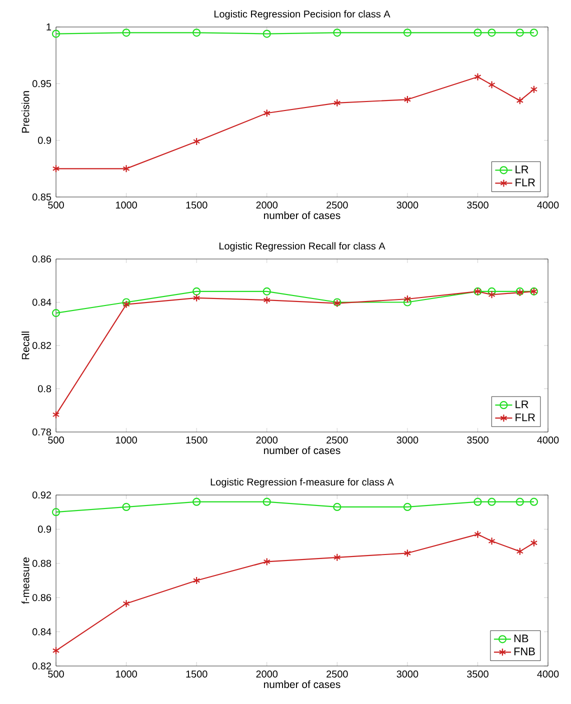 This screenshot has width=571, height=704. Describe the element at coordinates (26, 580) in the screenshot. I see `y-axis-title: f-measure` at that location.